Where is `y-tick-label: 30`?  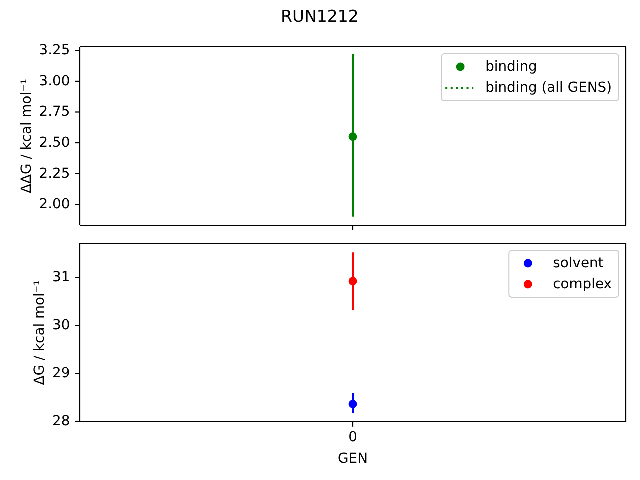 y-tick-label: 30 is located at coordinates (61, 326).